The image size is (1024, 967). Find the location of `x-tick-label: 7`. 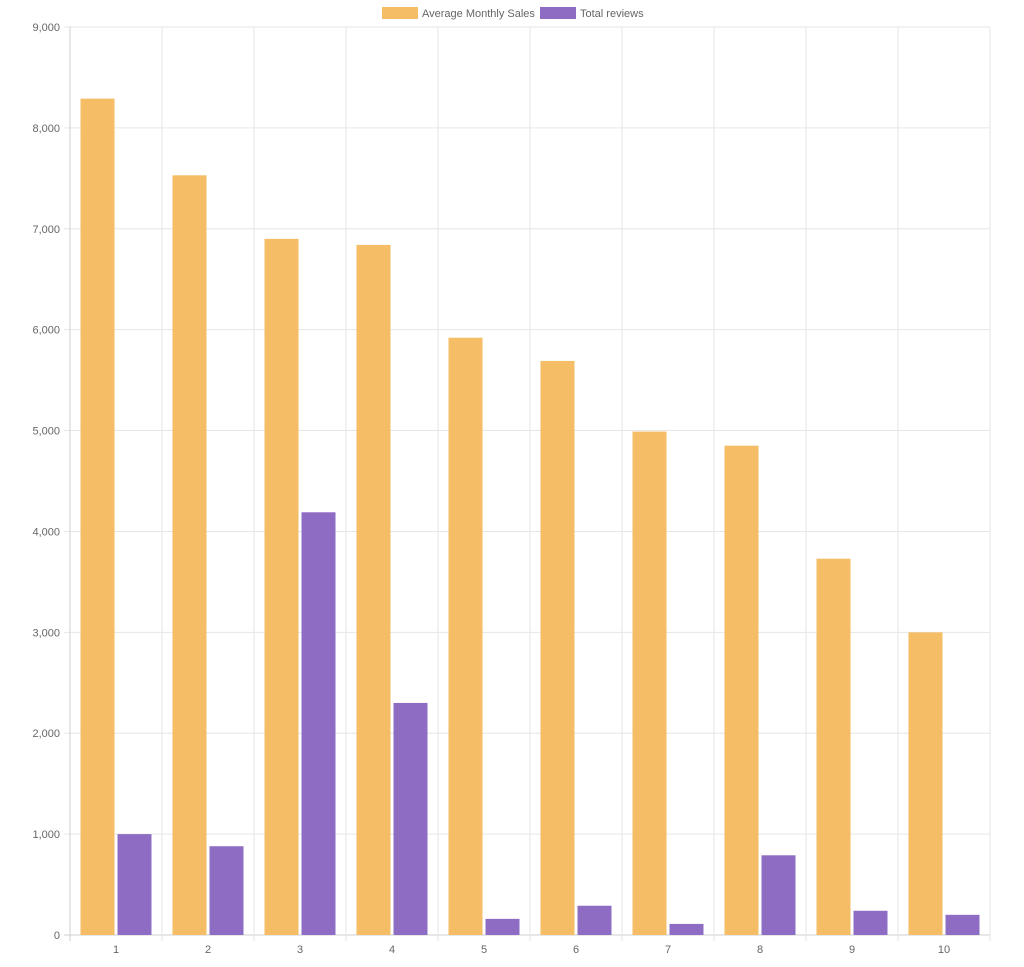

x-tick-label: 7 is located at coordinates (668, 950).